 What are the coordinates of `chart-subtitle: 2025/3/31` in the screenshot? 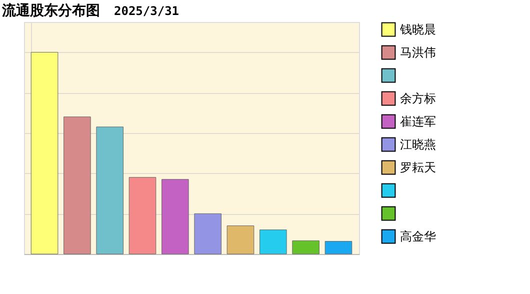 It's located at (147, 11).